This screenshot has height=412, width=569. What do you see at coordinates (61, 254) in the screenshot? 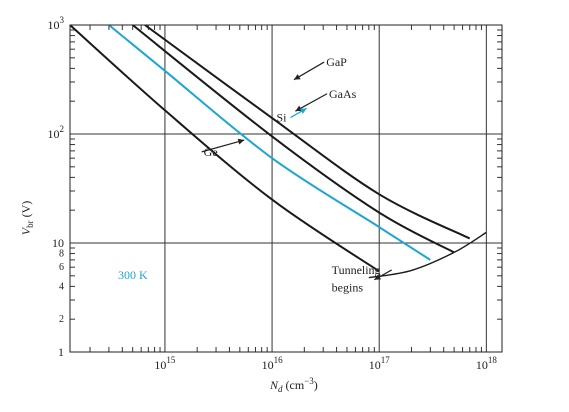
I see `y-minor-tick-label: 8` at bounding box center [61, 254].